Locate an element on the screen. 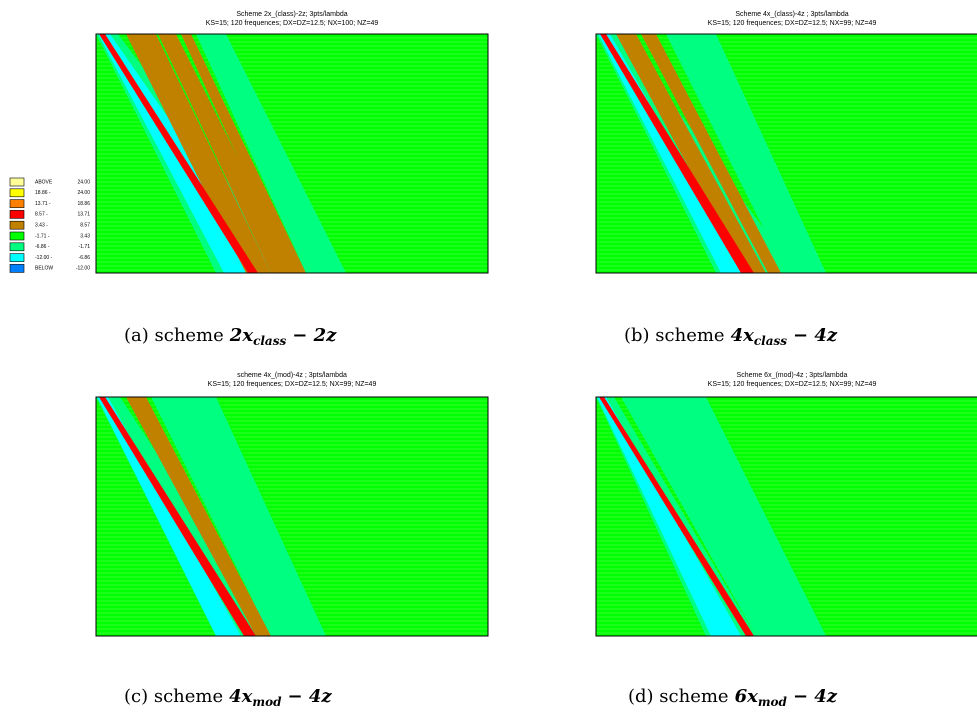 Image resolution: width=977 pixels, height=715 pixels. legend-low: 3.43 - is located at coordinates (41, 226).